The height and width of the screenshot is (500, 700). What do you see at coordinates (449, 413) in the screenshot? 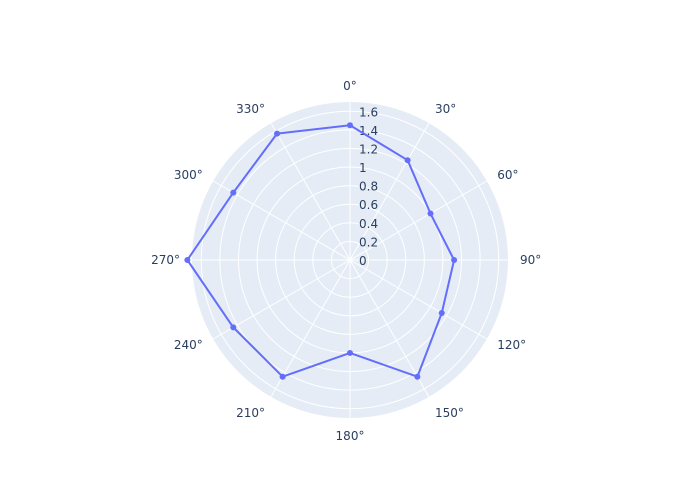
I see `angular-tick-label: 150°` at bounding box center [449, 413].